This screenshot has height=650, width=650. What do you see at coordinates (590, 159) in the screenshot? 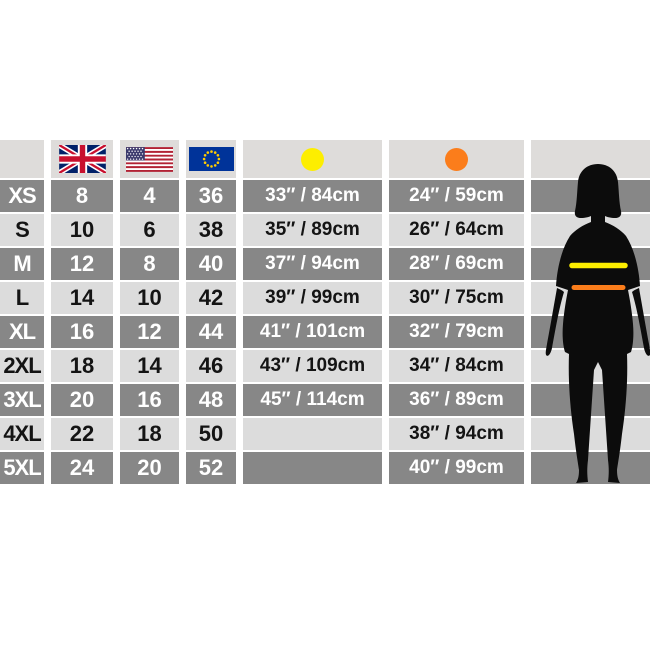
I see `figure-column-header` at bounding box center [590, 159].